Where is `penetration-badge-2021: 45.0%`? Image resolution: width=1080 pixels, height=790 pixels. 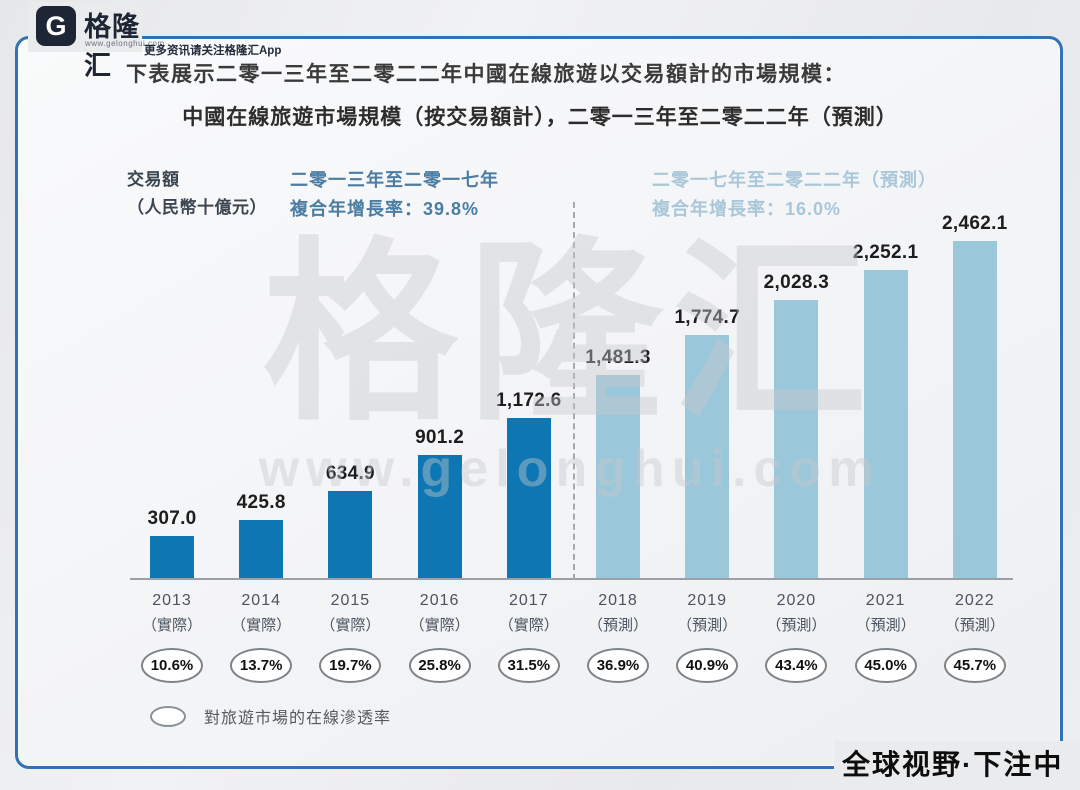
penetration-badge-2021: 45.0% is located at coordinates (885, 665).